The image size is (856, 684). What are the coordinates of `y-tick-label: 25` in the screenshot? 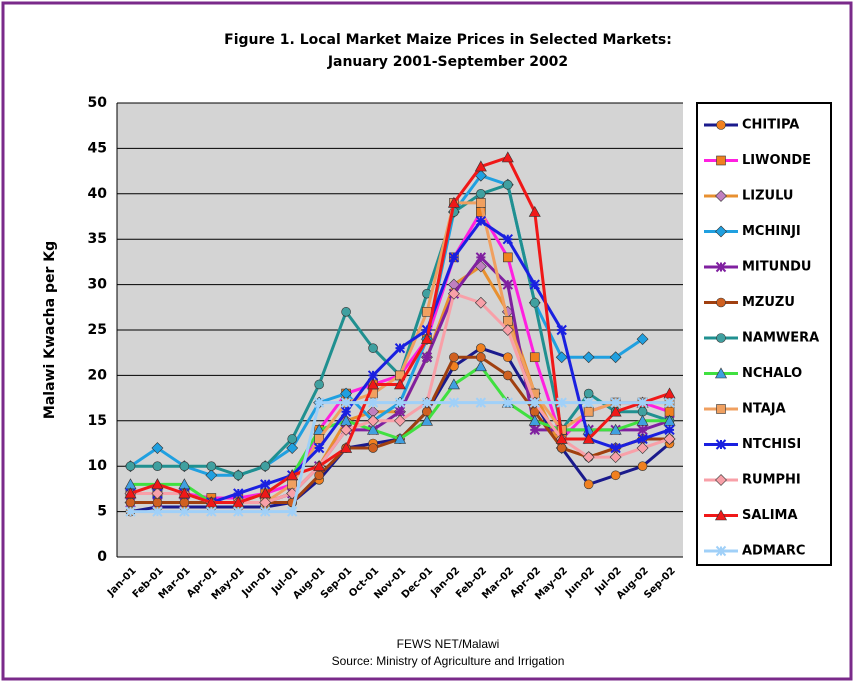 It's located at (97, 330).